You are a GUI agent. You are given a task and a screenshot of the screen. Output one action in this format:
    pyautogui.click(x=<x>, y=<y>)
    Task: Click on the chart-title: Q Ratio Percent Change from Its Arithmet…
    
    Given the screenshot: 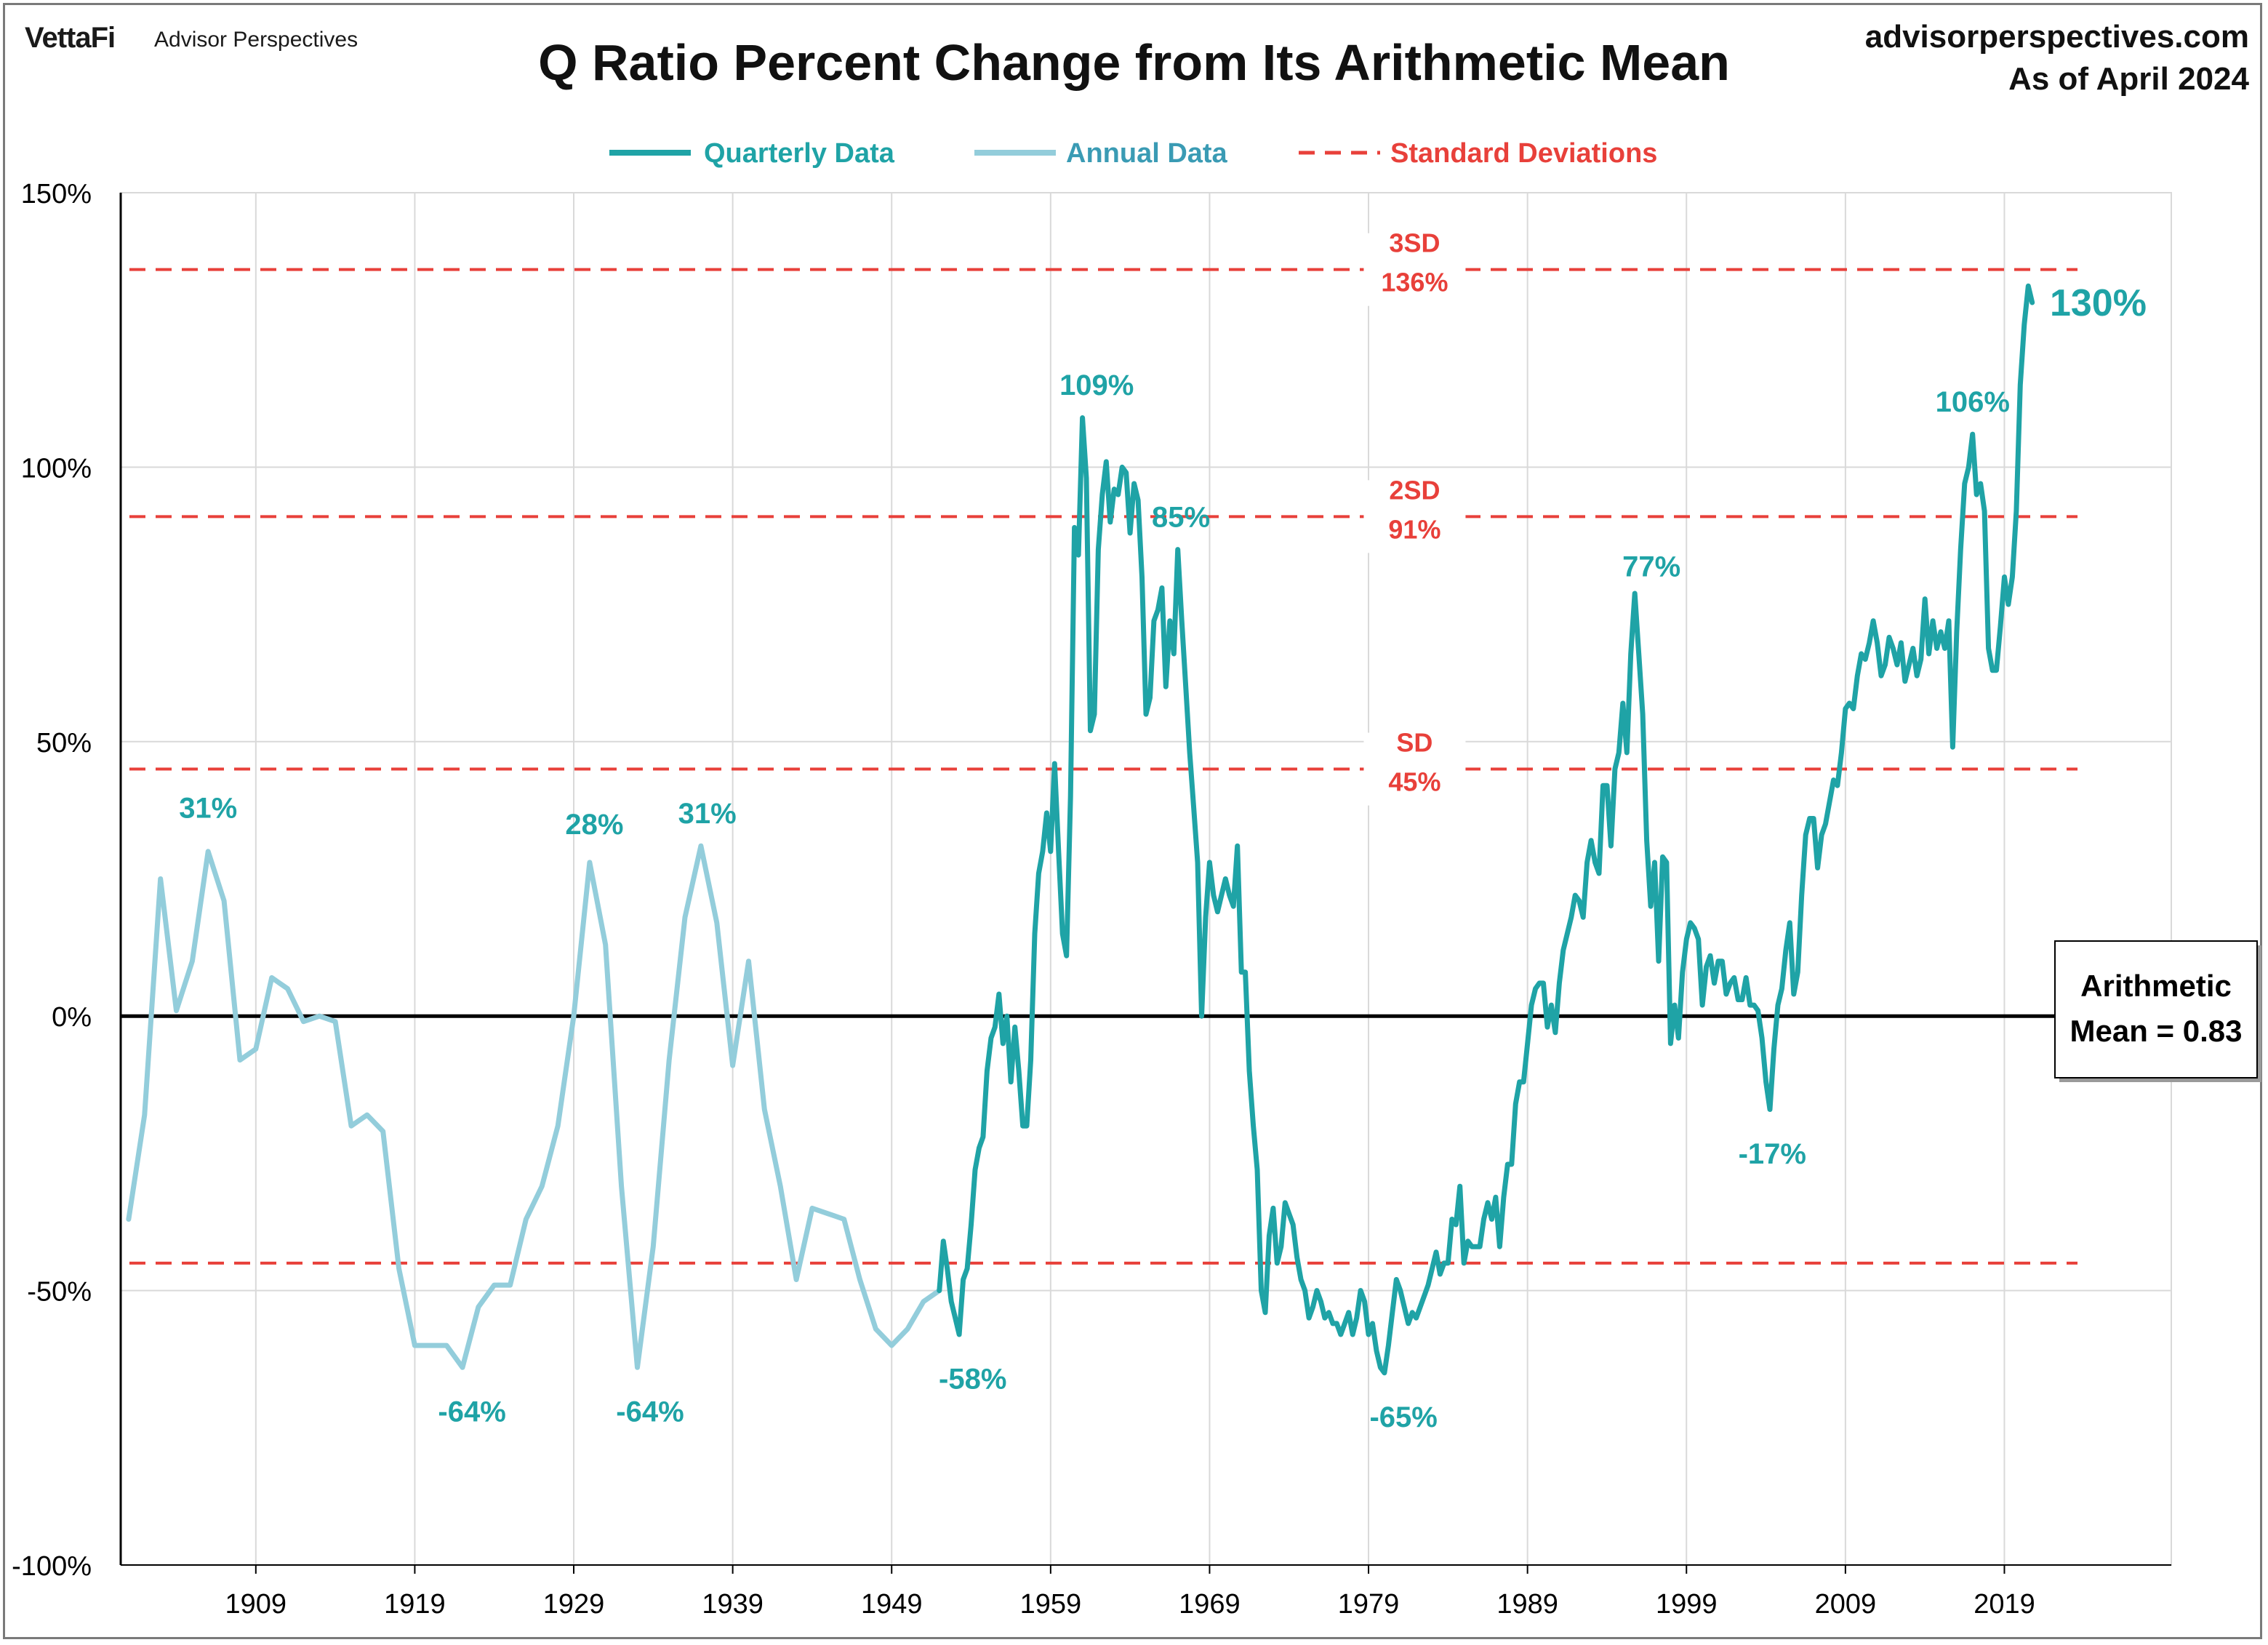 What is the action you would take?
    pyautogui.click(x=1134, y=62)
    